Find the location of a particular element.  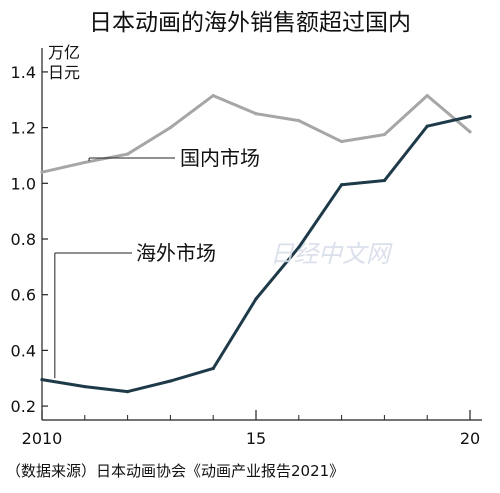

y-tick-label: 0.4 is located at coordinates (23, 350).